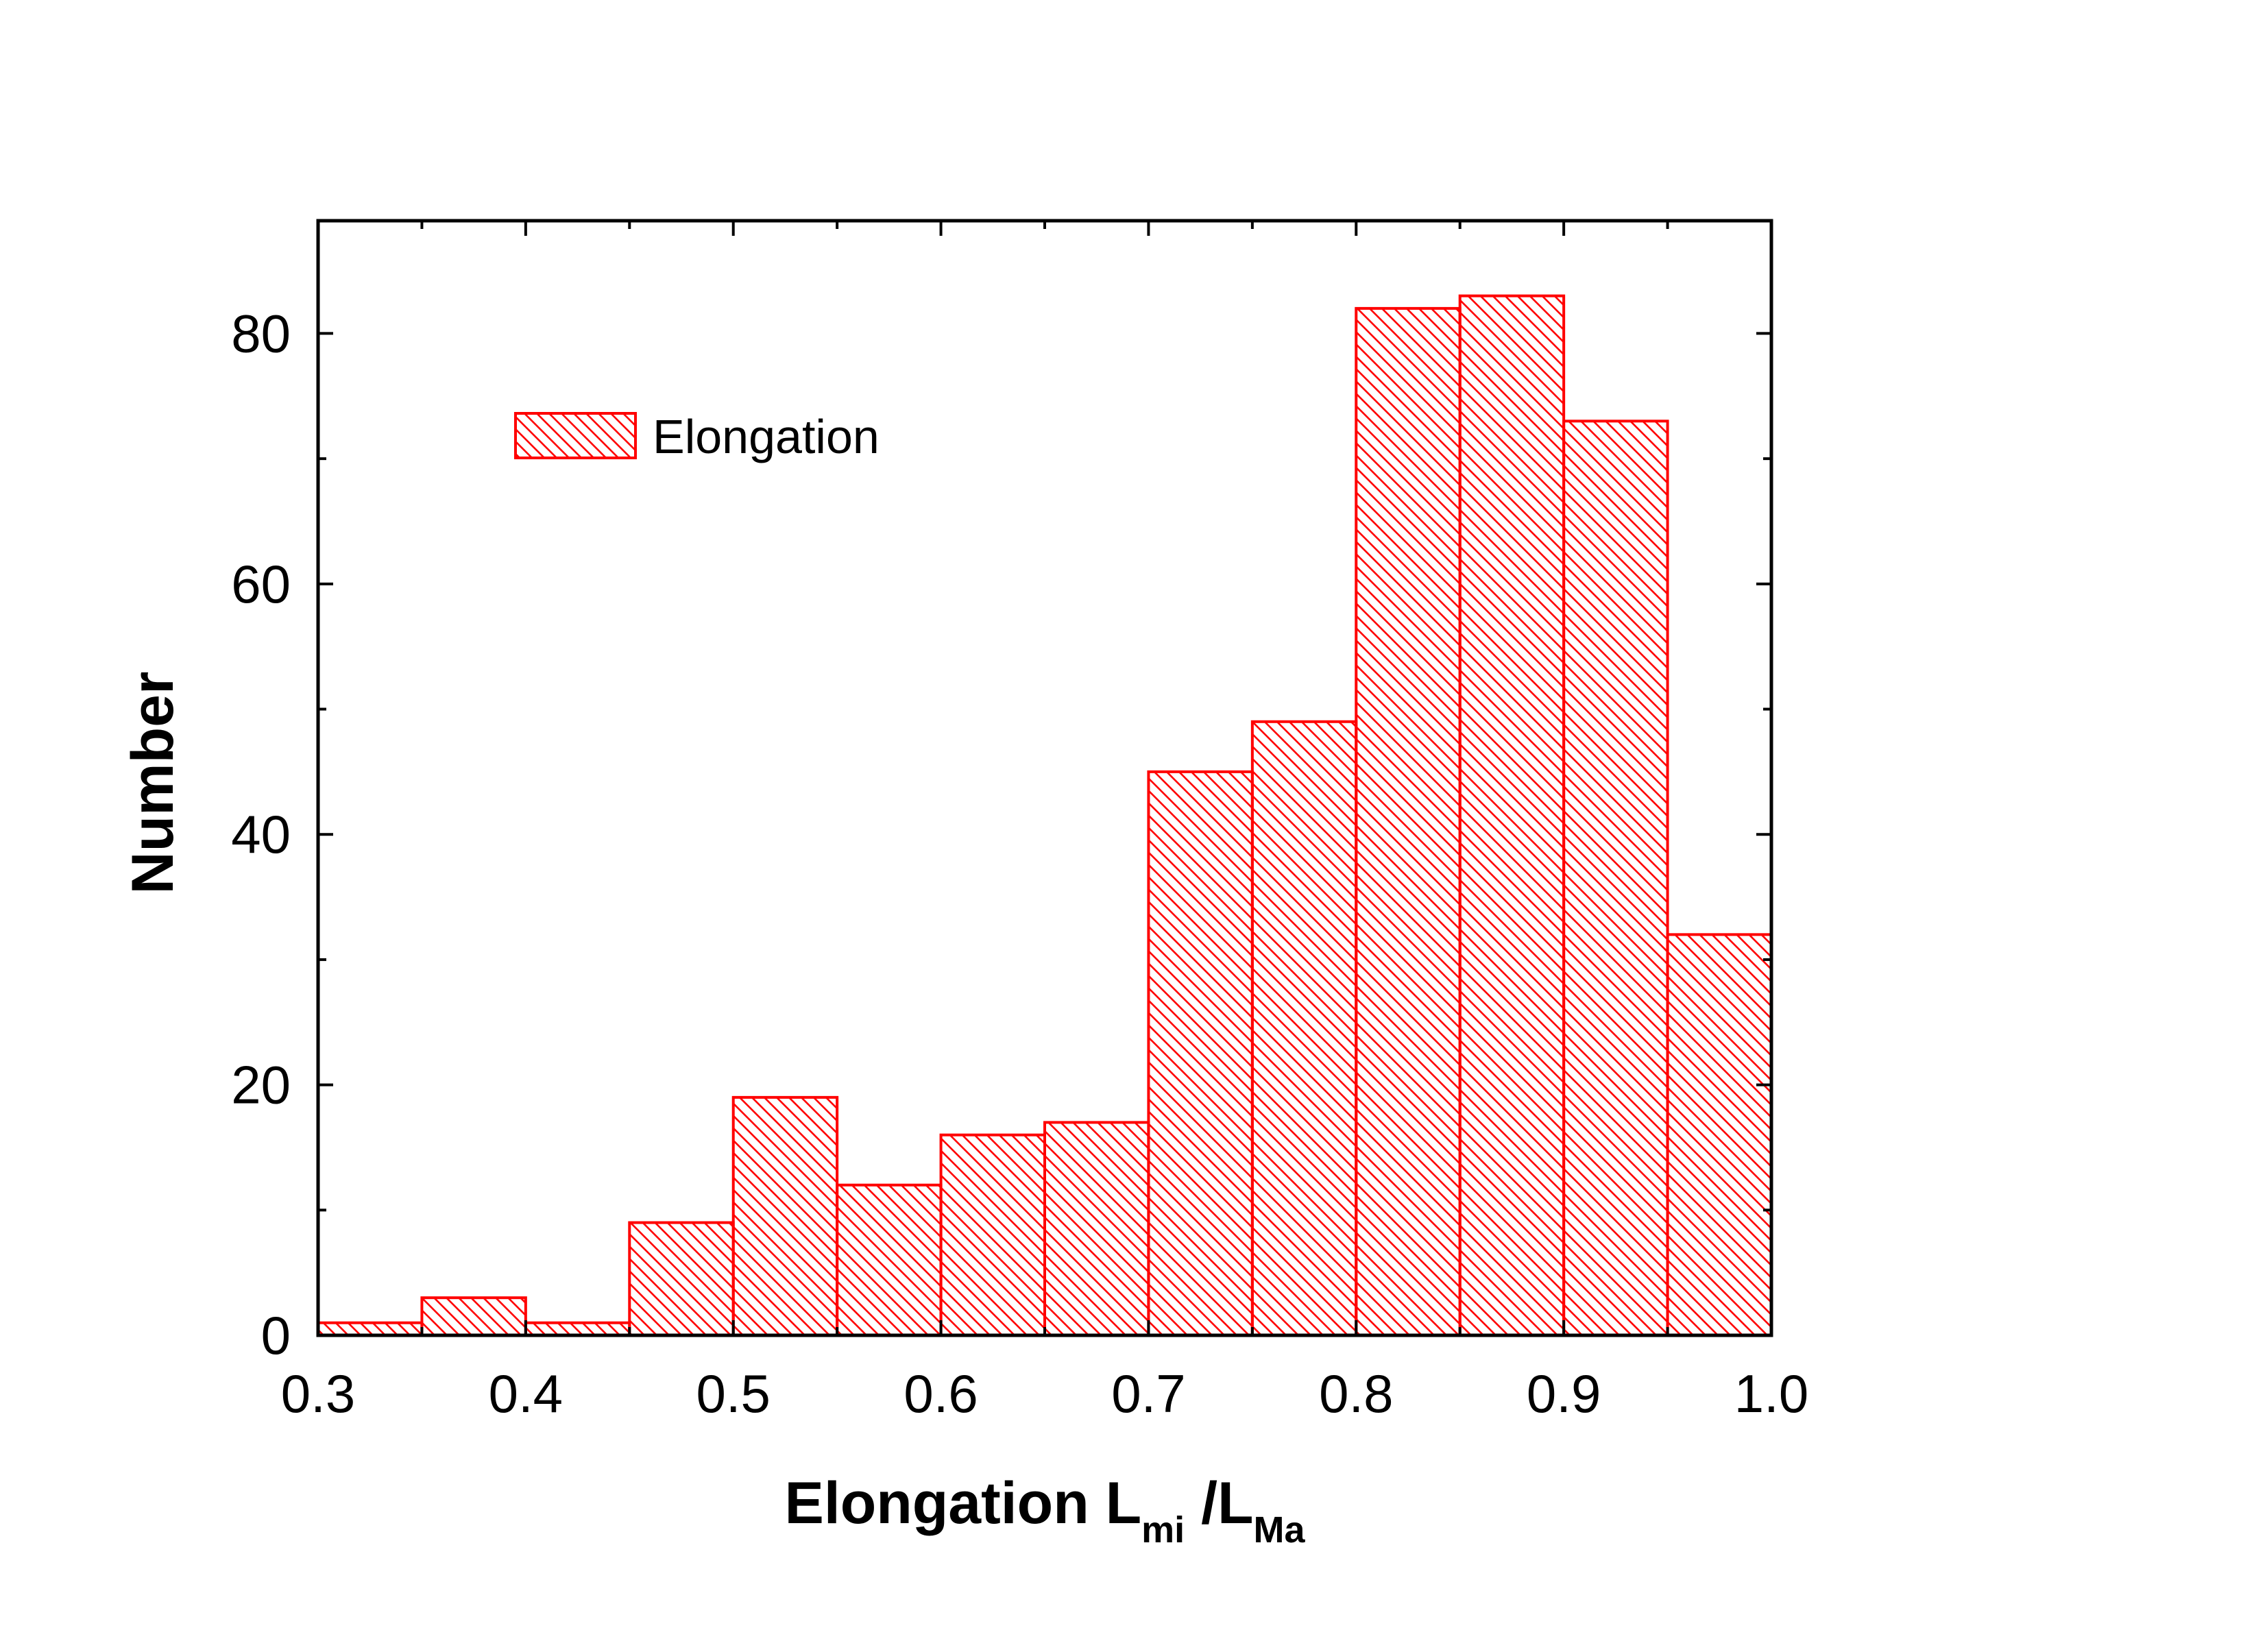 Image resolution: width=2267 pixels, height=1652 pixels. I want to click on x-tick-label-7: 1.0, so click(1771, 1393).